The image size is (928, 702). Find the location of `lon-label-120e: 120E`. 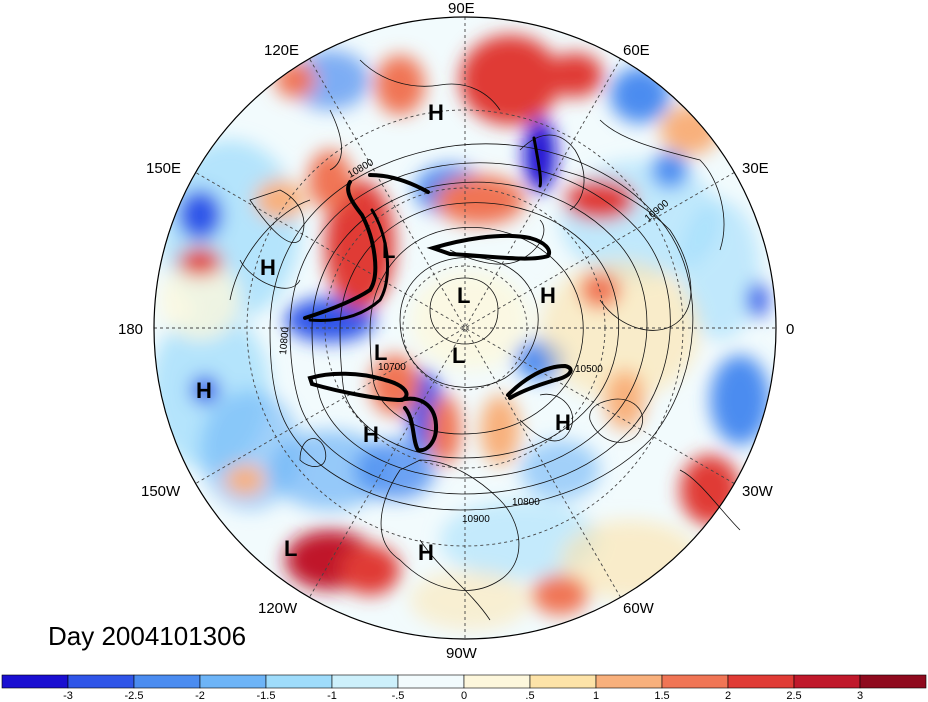

lon-label-120e: 120E is located at coordinates (281, 50).